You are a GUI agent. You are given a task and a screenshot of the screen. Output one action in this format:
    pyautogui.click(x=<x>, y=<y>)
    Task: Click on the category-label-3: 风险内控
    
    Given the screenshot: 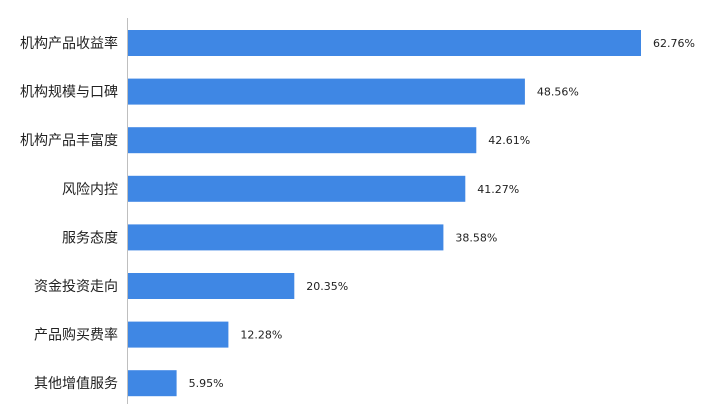 What is the action you would take?
    pyautogui.click(x=90, y=190)
    